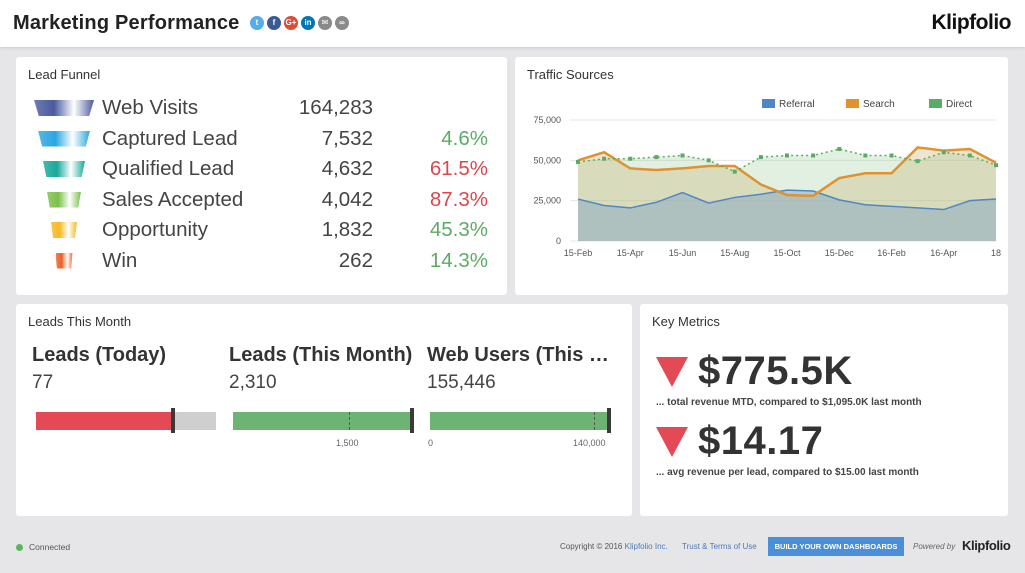 The width and height of the screenshot is (1025, 573). What do you see at coordinates (168, 168) in the screenshot?
I see `funnel-stage-label: Qualified Lead` at bounding box center [168, 168].